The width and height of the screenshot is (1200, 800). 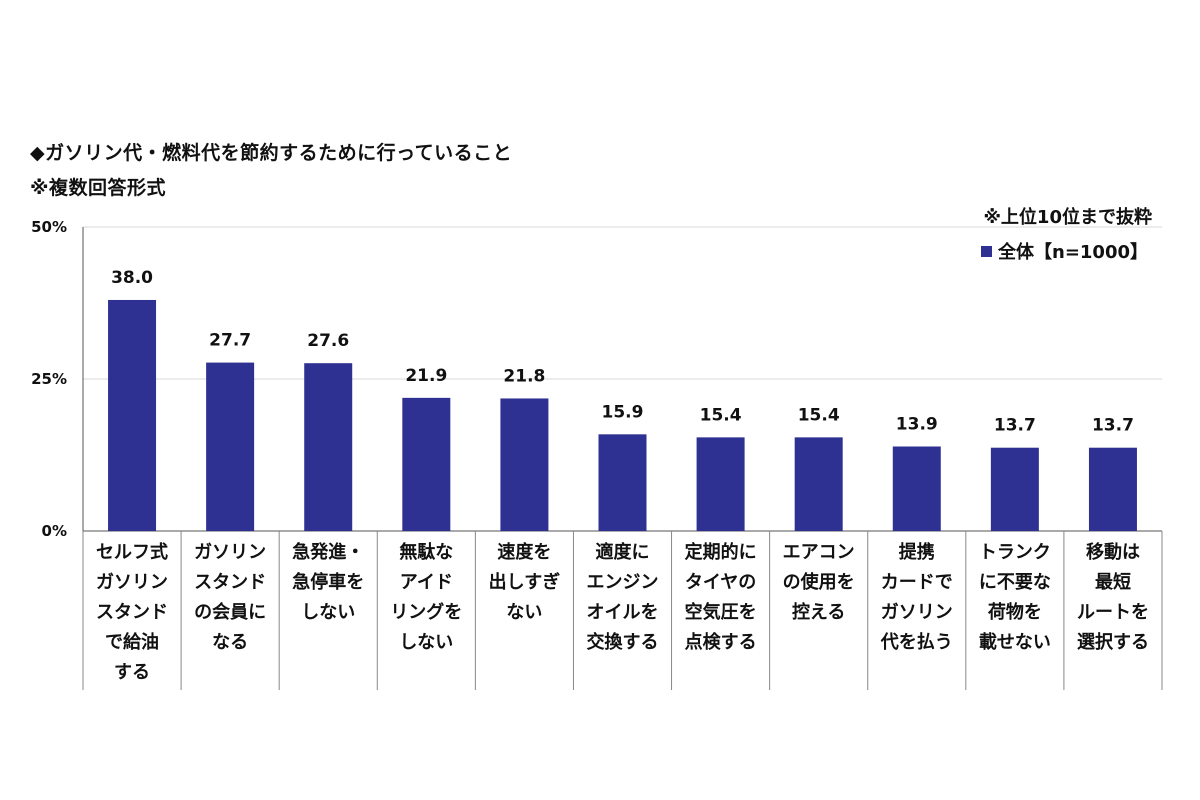 I want to click on category-label: トランク, so click(x=1015, y=552).